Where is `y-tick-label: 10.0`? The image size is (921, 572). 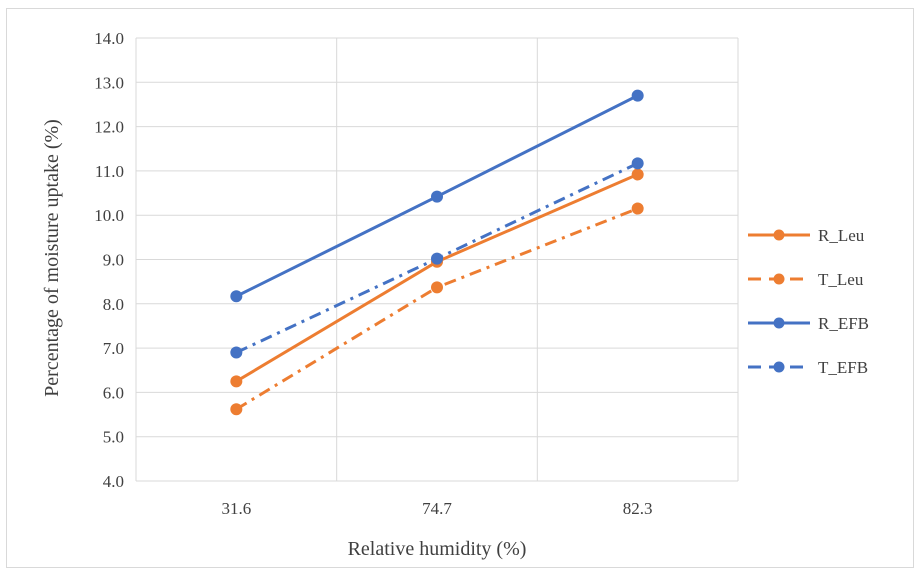
y-tick-label: 10.0 is located at coordinates (109, 215).